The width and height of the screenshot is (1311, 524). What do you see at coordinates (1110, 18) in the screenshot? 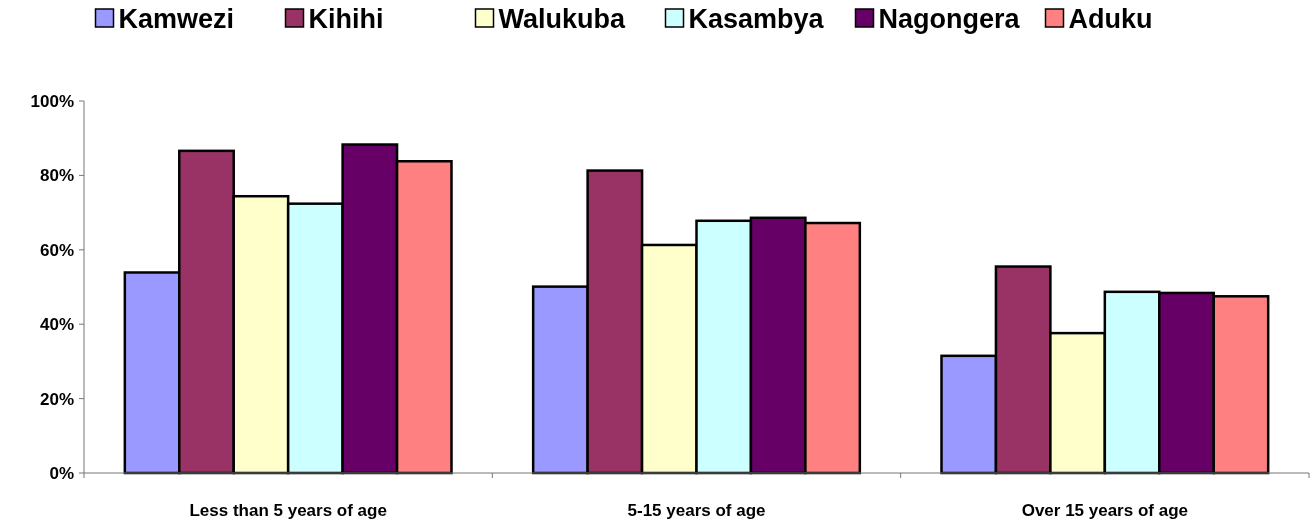
I see `legend-label: Aduku` at bounding box center [1110, 18].